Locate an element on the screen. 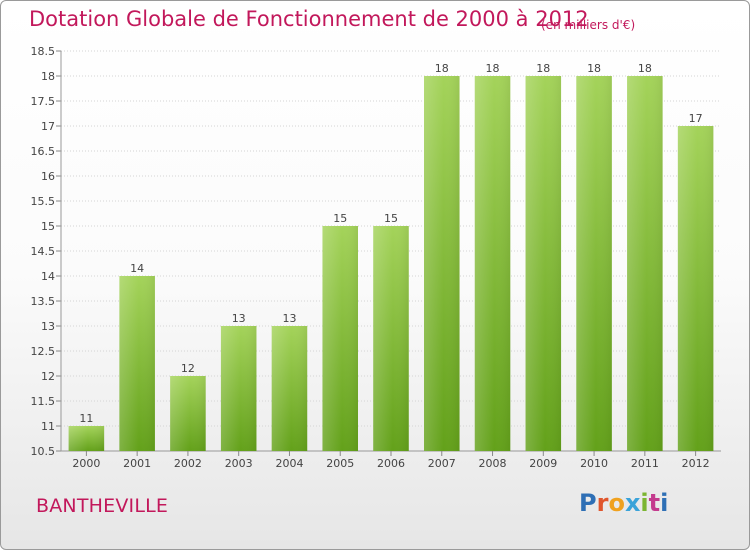 The image size is (750, 550). y-tick-label: 16.5 is located at coordinates (43, 151).